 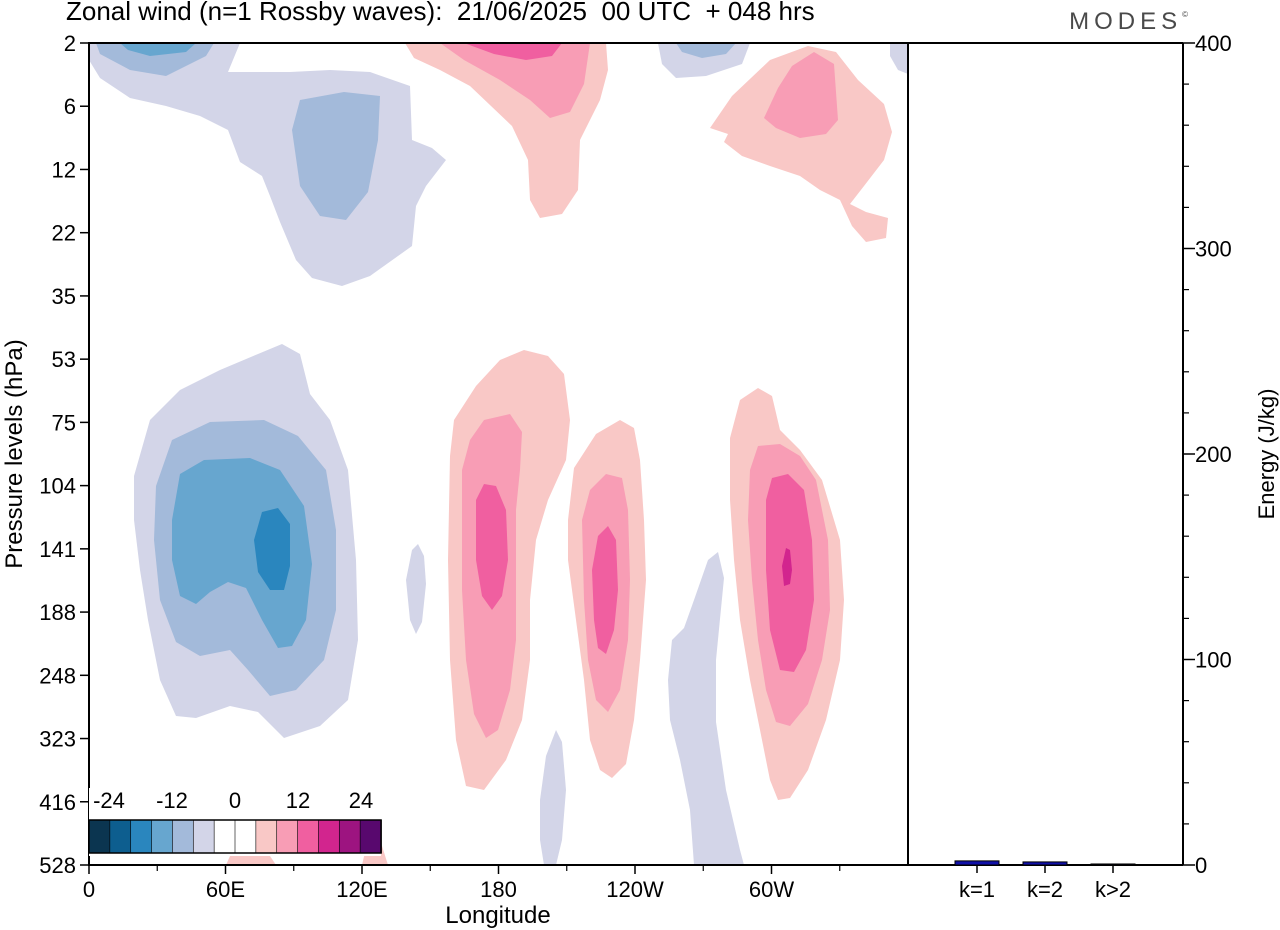 What do you see at coordinates (57, 549) in the screenshot?
I see `y-tick-label: 141` at bounding box center [57, 549].